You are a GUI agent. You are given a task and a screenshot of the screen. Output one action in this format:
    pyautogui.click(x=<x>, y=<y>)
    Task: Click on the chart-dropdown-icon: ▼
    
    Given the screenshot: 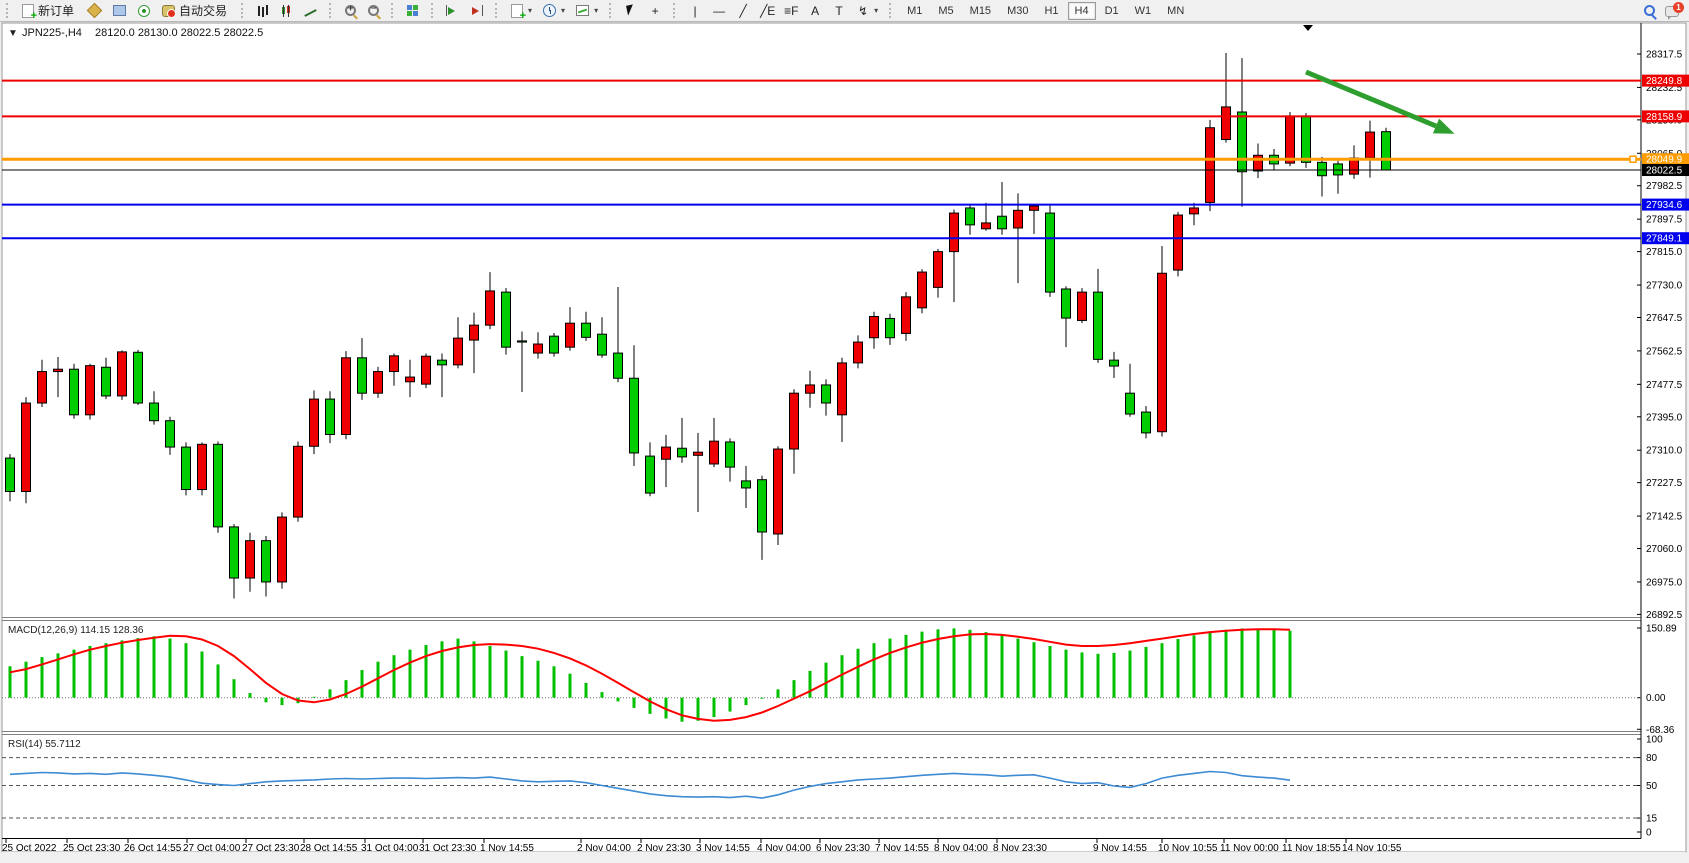 What is the action you would take?
    pyautogui.click(x=13, y=33)
    